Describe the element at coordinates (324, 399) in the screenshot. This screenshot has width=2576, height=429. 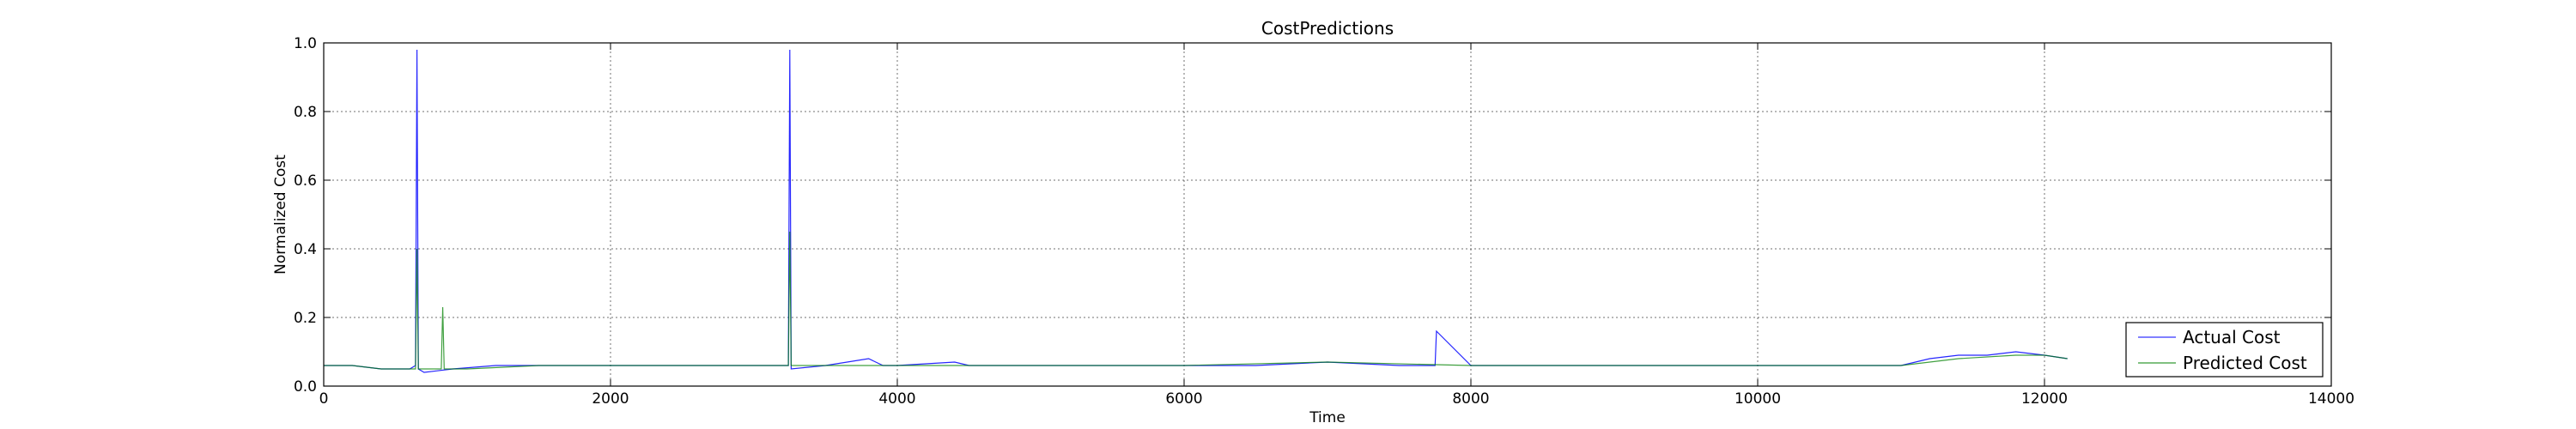
I see `x-tick-label: 0` at that location.